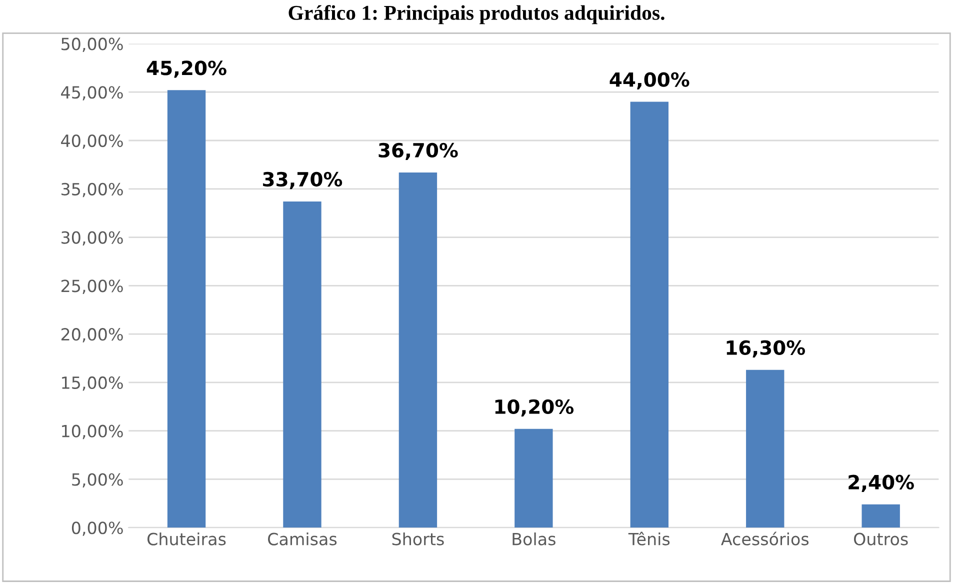 This screenshot has height=583, width=953. I want to click on x-tick-label: Bolas, so click(534, 539).